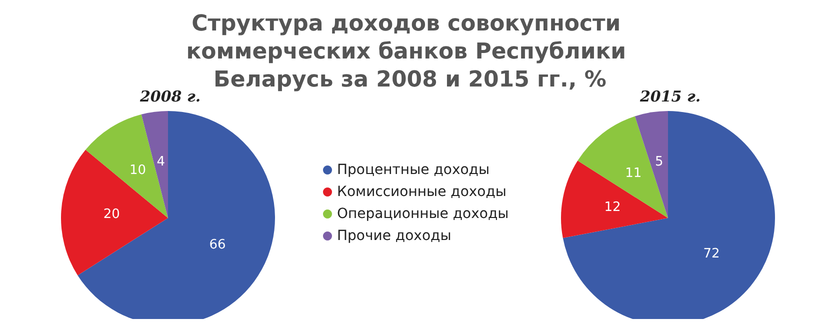 This screenshot has width=820, height=327. I want to click on data-label: 20, so click(111, 214).